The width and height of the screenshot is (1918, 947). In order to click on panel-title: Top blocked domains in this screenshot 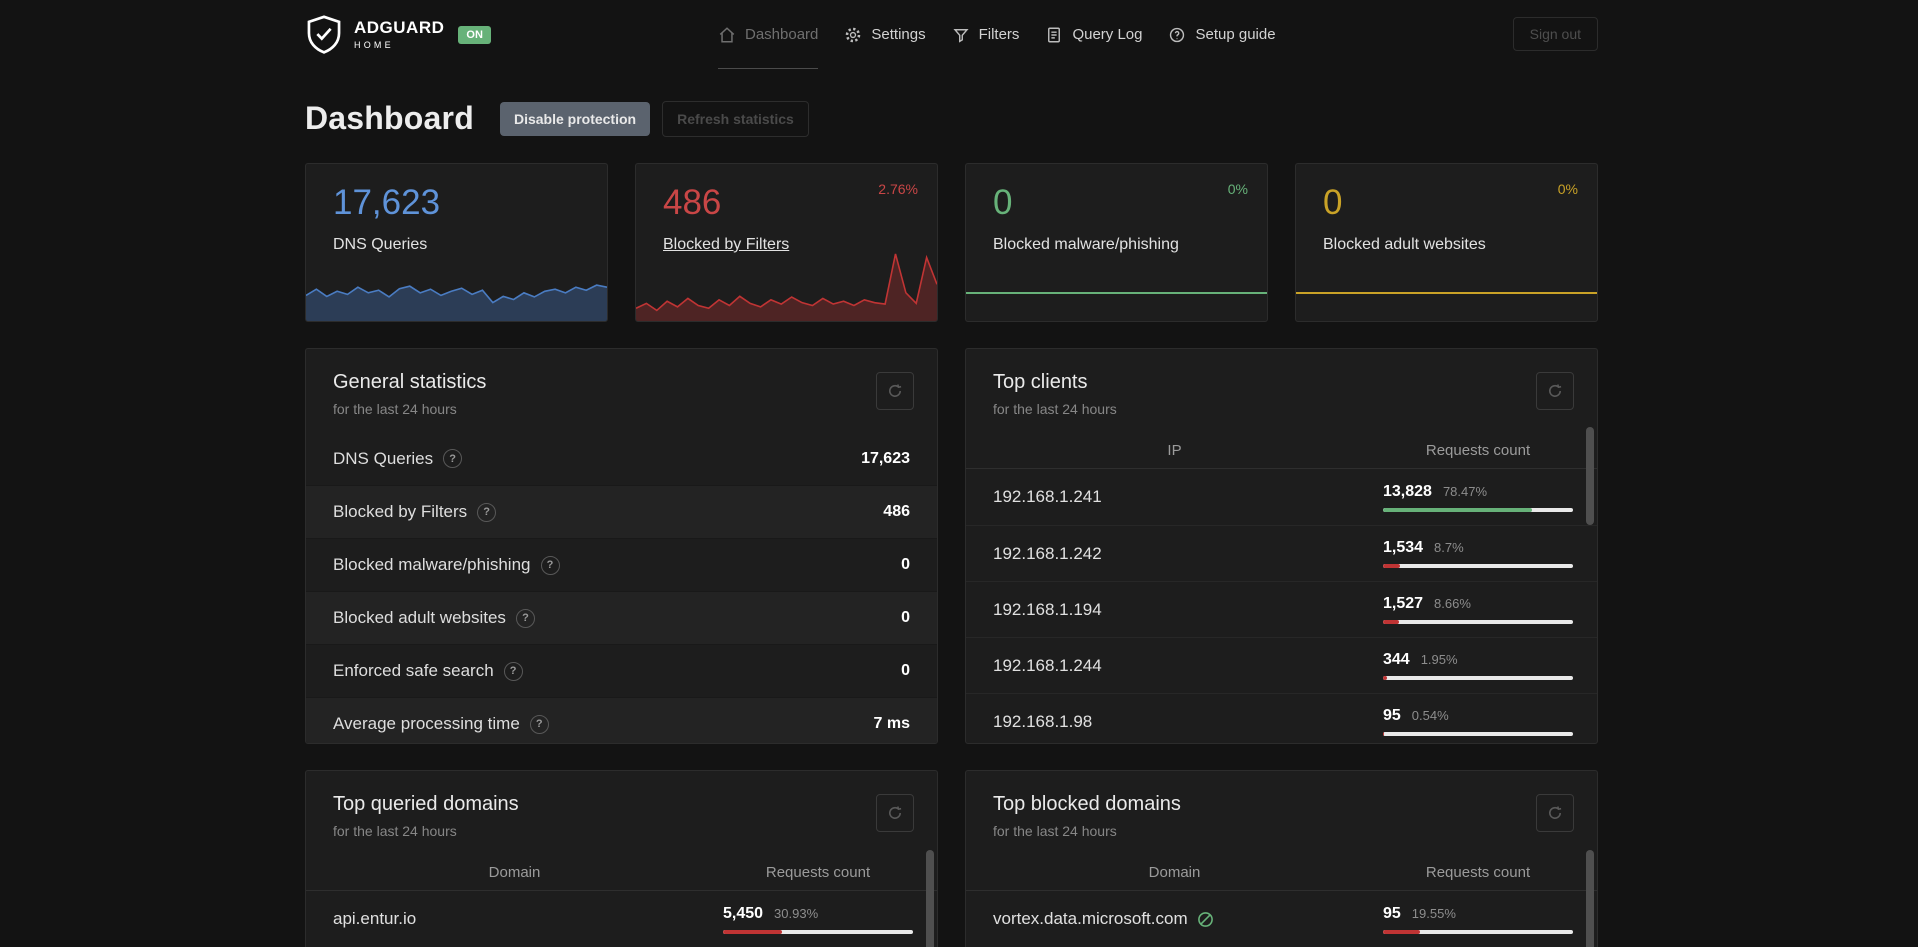, I will do `click(1087, 804)`.